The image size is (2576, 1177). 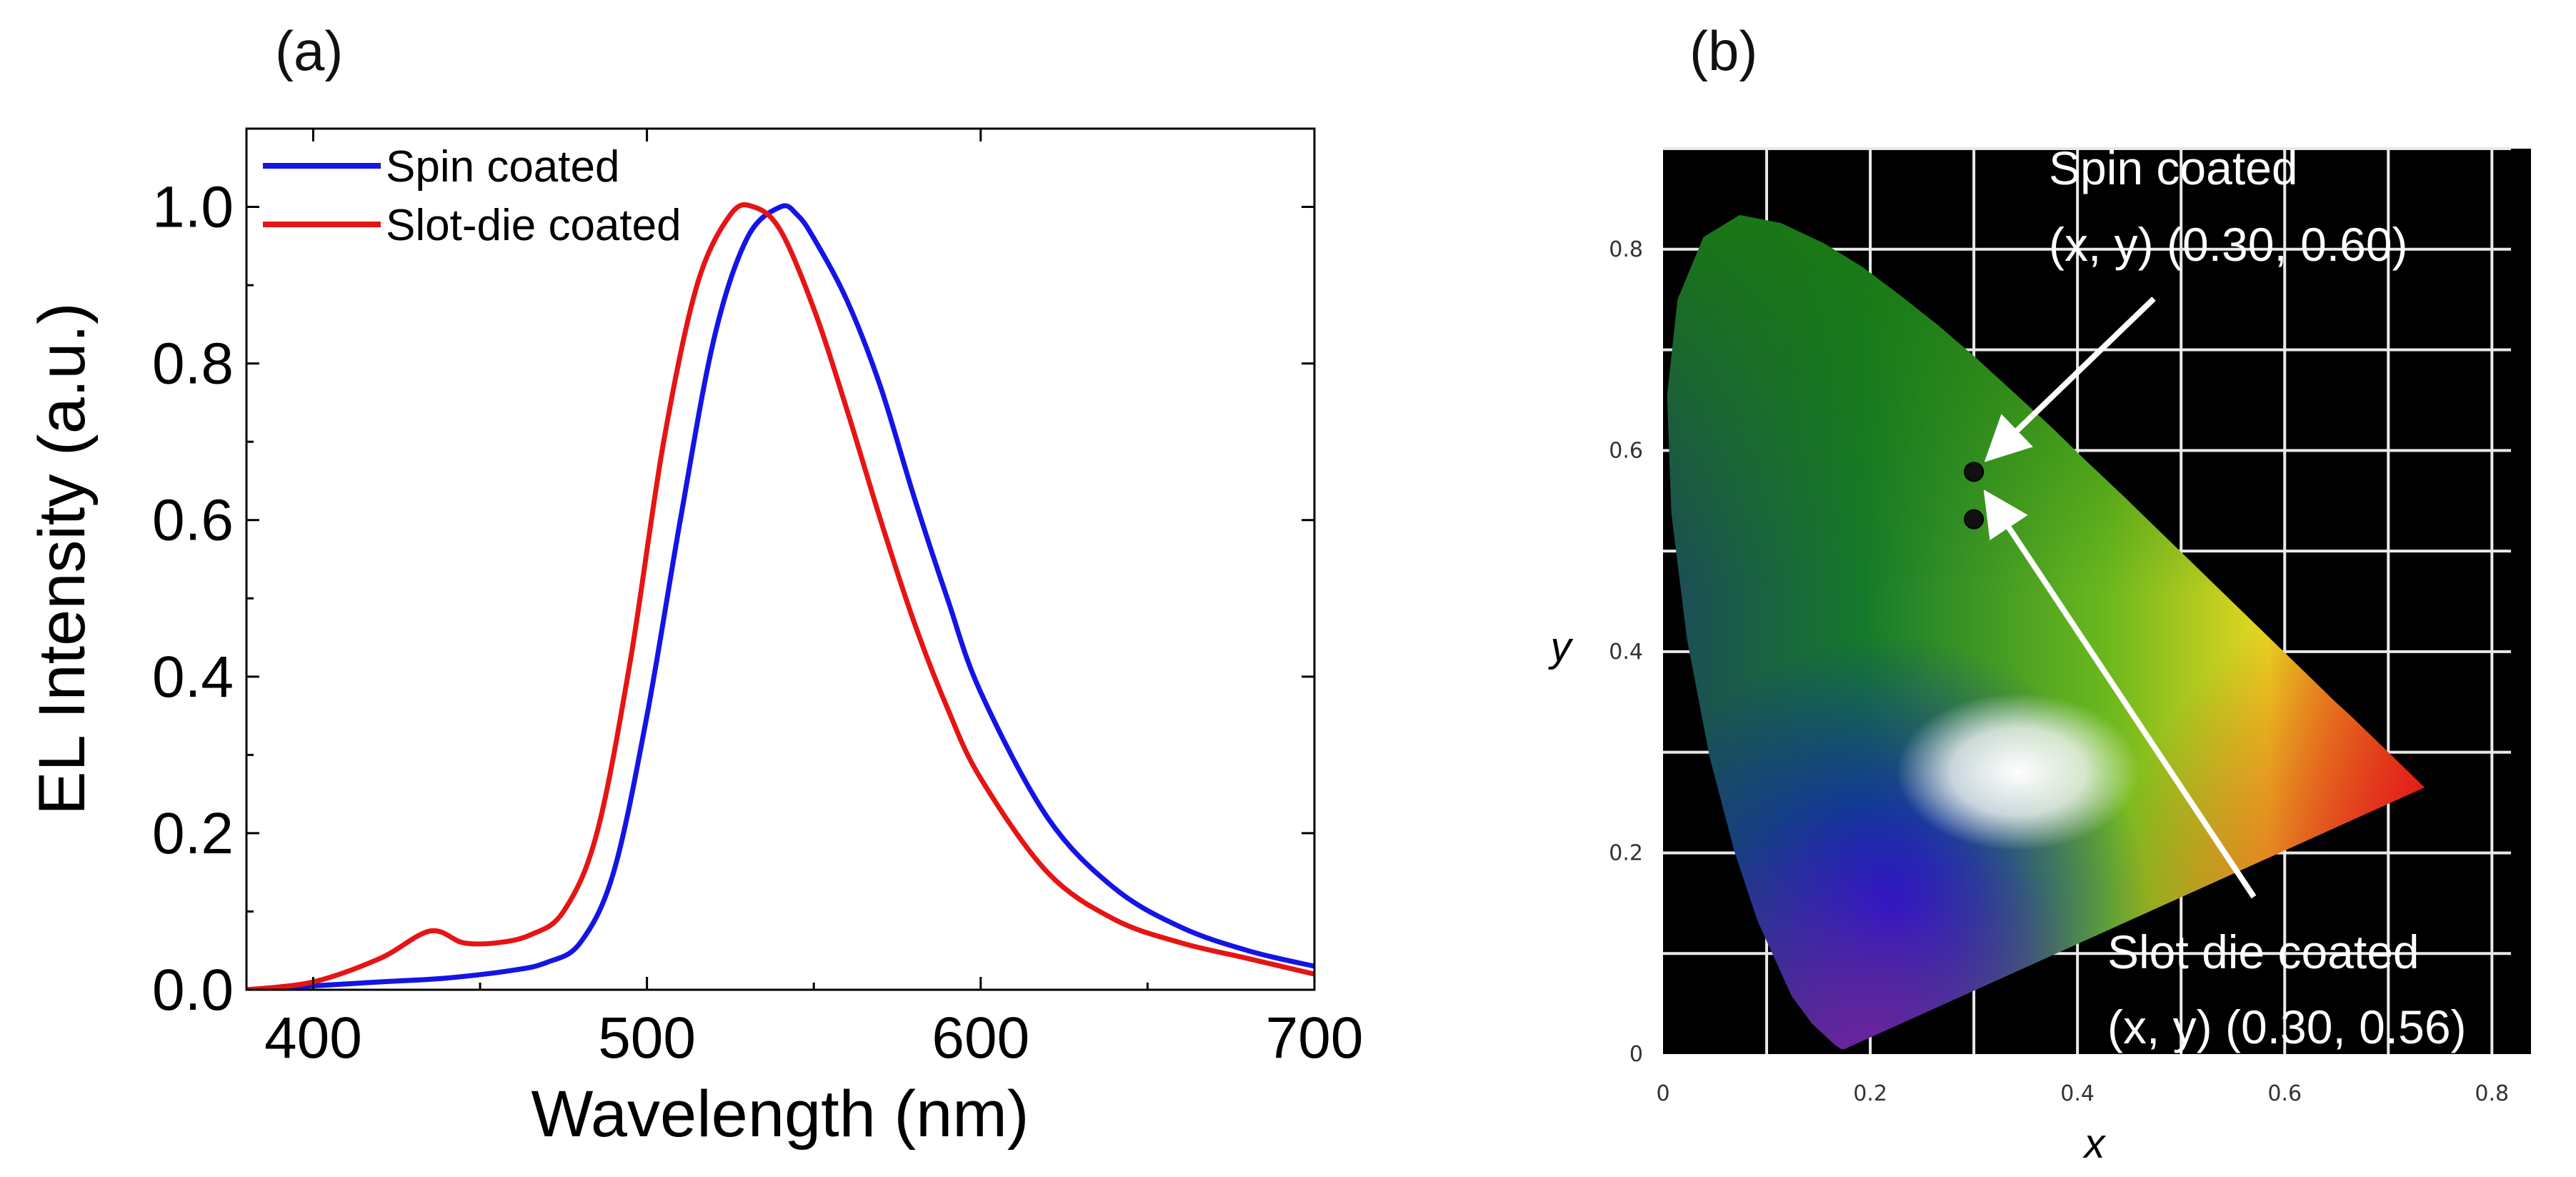 What do you see at coordinates (1975, 496) in the screenshot?
I see `cie-points` at bounding box center [1975, 496].